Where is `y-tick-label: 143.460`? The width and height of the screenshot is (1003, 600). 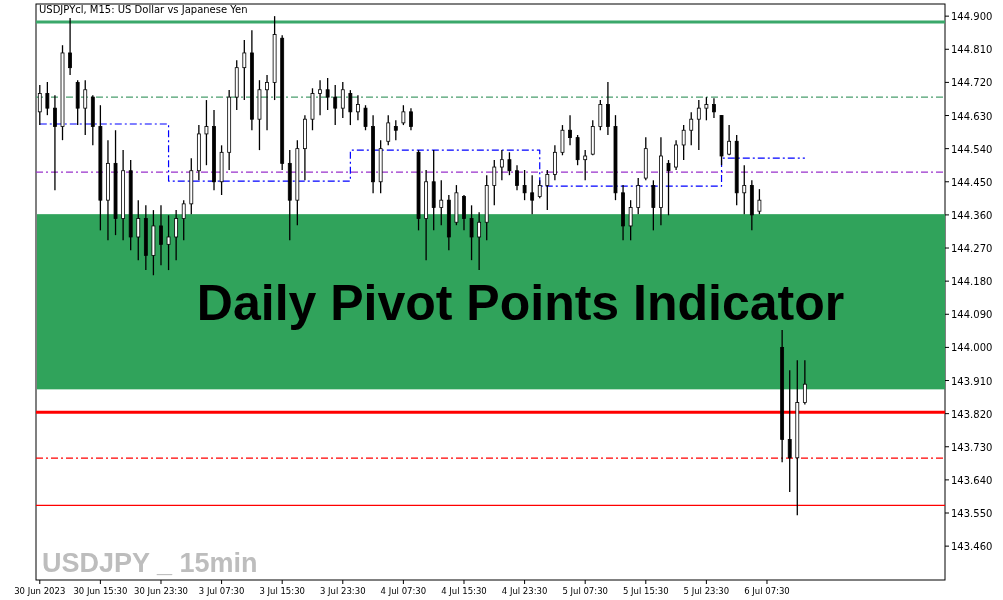 y-tick-label: 143.460 is located at coordinates (972, 547).